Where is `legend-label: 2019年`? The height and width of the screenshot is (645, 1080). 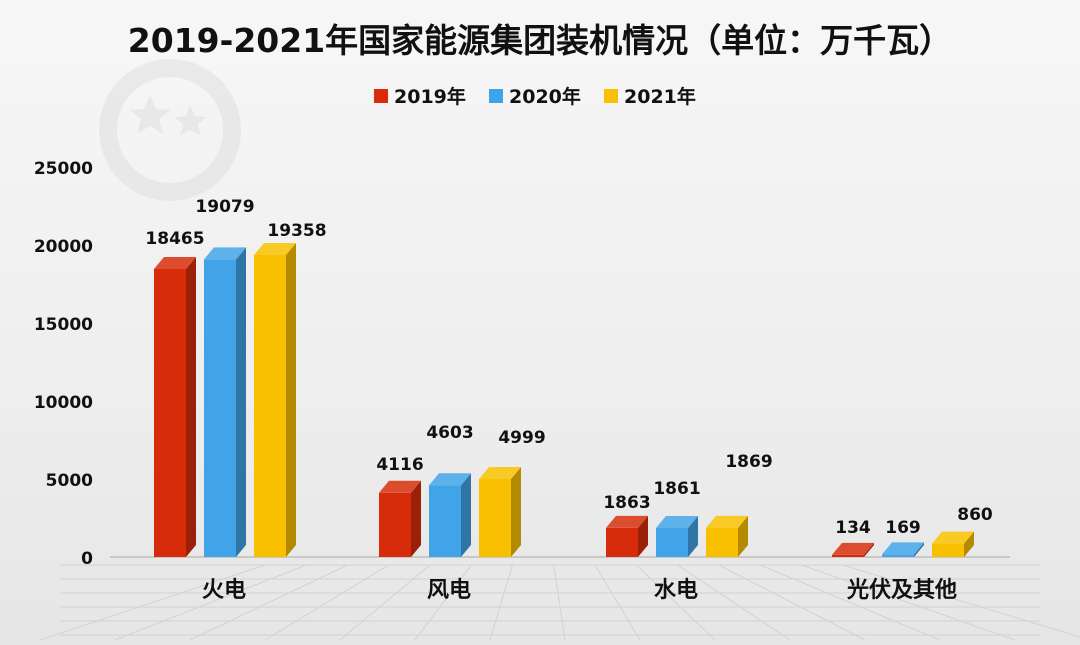 legend-label: 2019年 is located at coordinates (430, 96).